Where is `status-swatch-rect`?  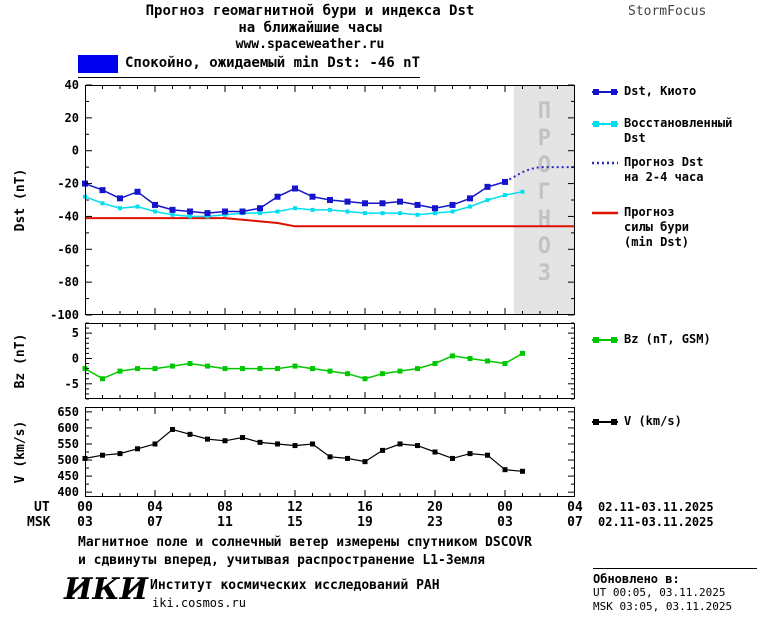 status-swatch-rect is located at coordinates (98, 64).